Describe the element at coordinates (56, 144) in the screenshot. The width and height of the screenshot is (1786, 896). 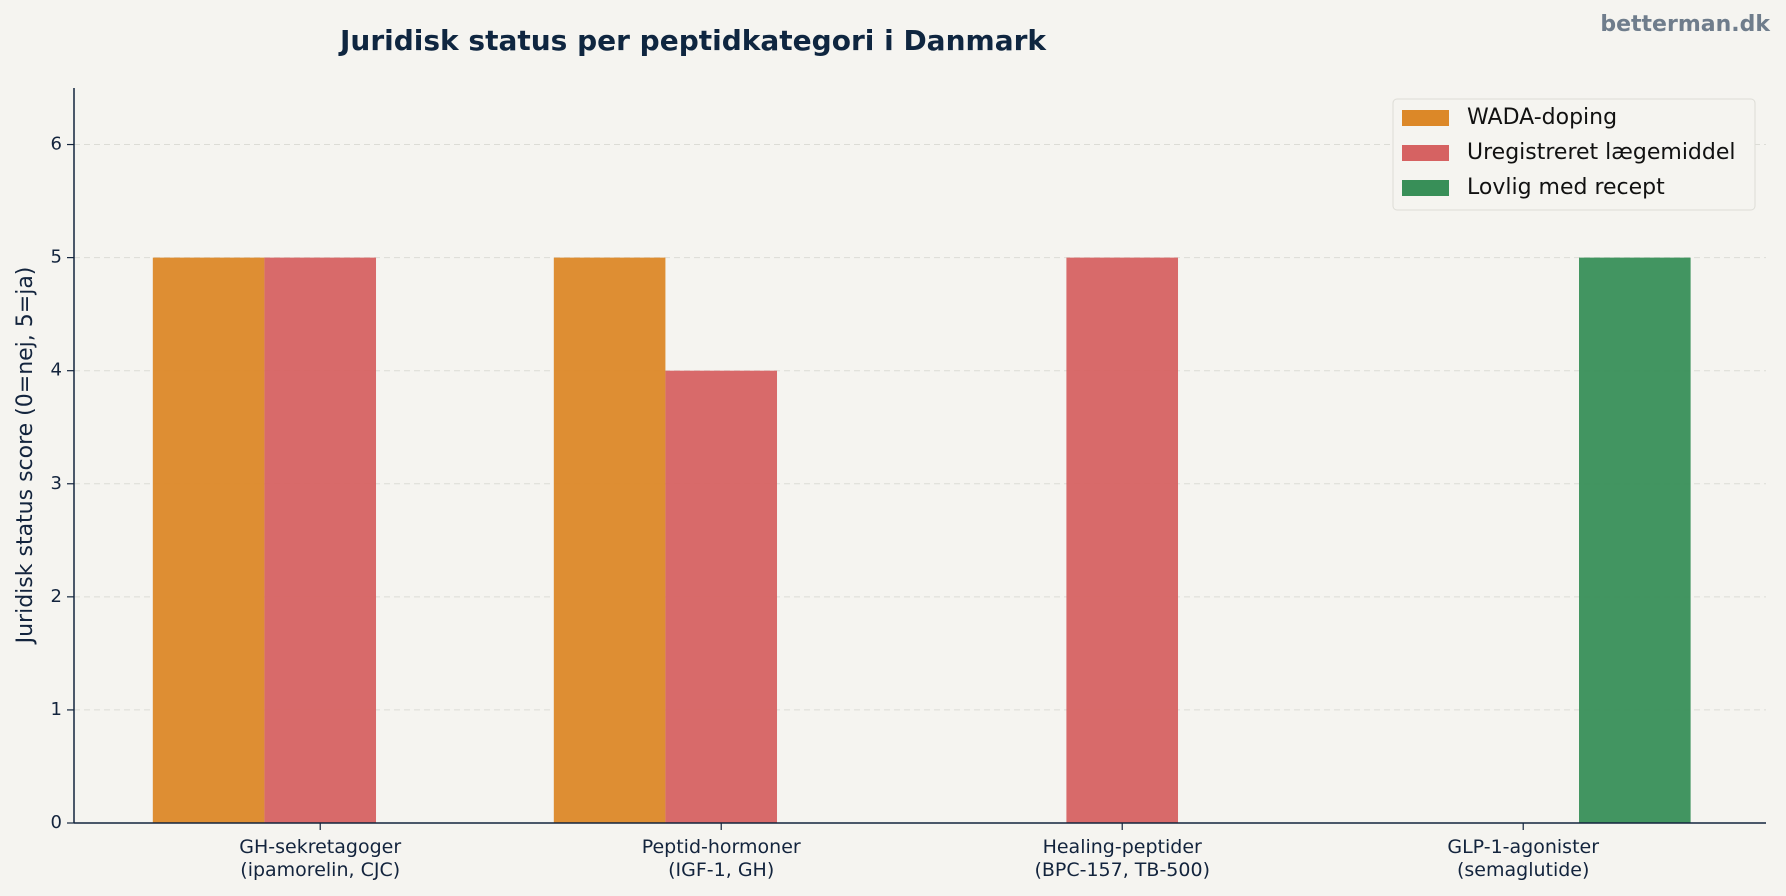
I see `y-tick-label: 6` at that location.